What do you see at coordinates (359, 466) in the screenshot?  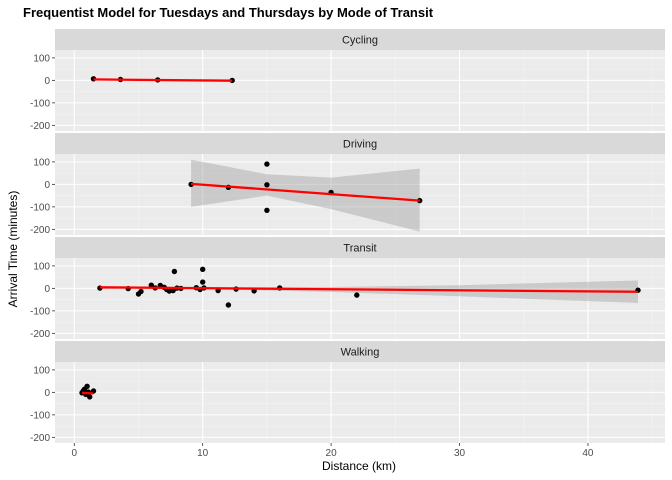 I see `x-axis-title: Distance (km)` at bounding box center [359, 466].